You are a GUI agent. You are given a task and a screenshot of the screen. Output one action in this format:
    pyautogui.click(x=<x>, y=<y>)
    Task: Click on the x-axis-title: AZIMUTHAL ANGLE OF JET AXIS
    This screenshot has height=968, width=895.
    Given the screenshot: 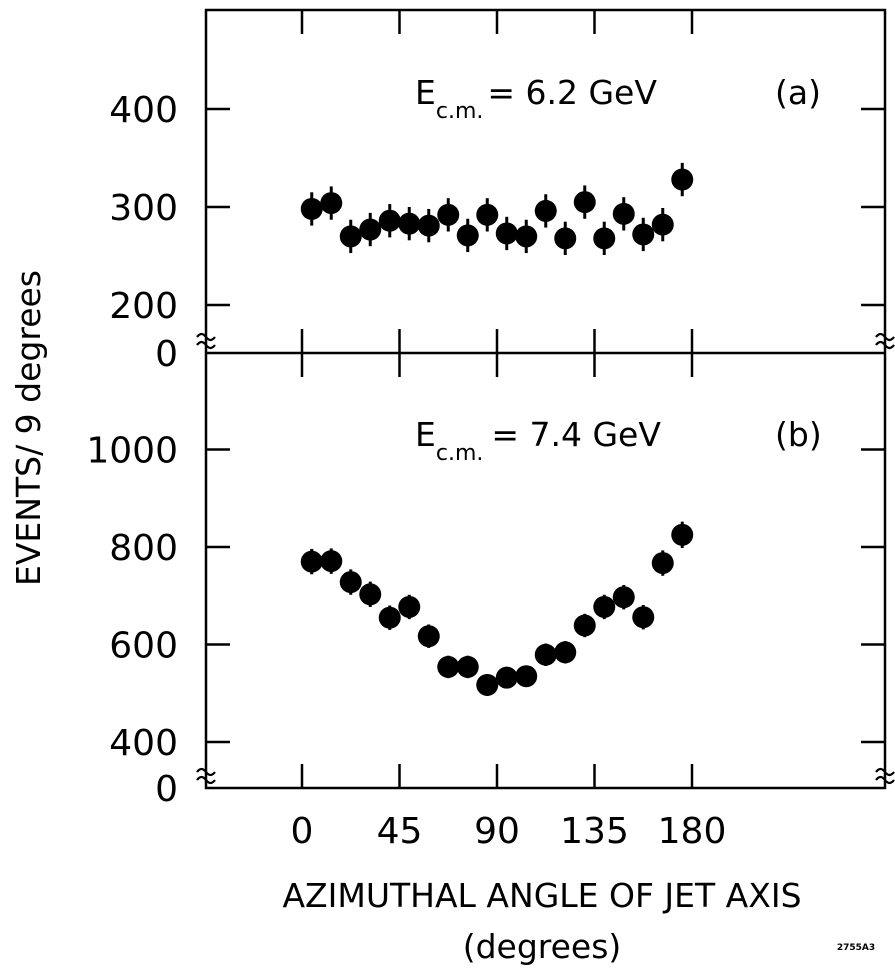 What is the action you would take?
    pyautogui.click(x=541, y=895)
    